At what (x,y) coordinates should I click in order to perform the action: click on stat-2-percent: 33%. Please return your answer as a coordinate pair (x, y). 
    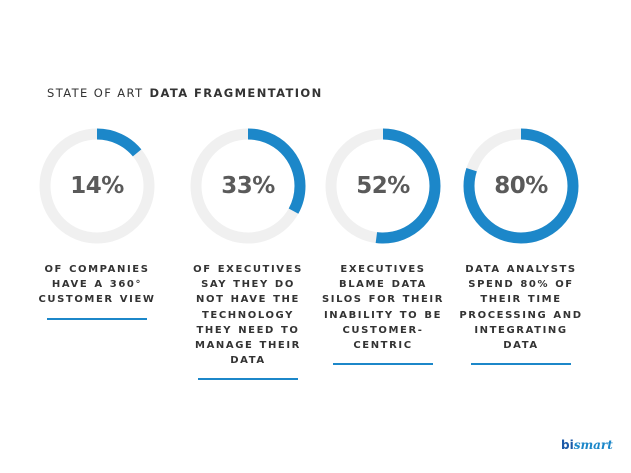
    Looking at the image, I should click on (248, 186).